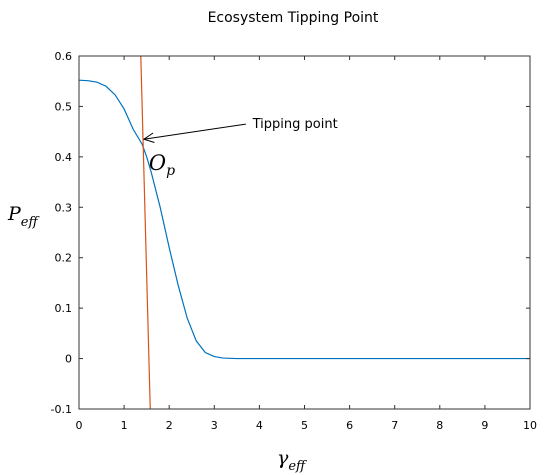 This screenshot has width=559, height=475. What do you see at coordinates (194, 131) in the screenshot?
I see `annotation-arrow-shaft` at bounding box center [194, 131].